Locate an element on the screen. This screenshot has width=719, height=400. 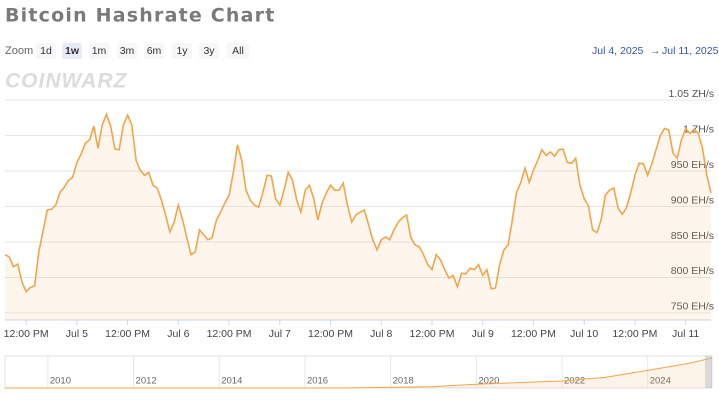
x-tick-label: Jul 7 is located at coordinates (280, 334).